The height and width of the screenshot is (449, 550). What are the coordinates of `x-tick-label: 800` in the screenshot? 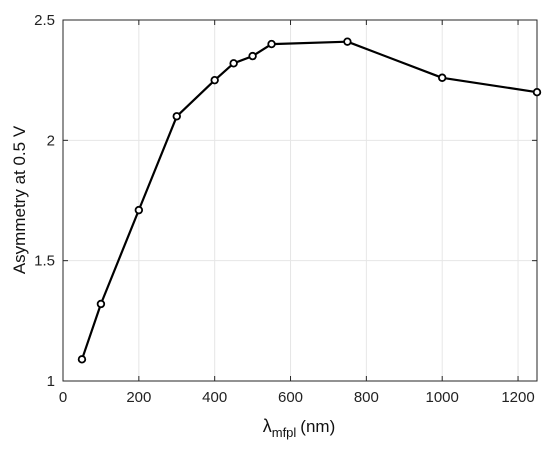 It's located at (366, 397).